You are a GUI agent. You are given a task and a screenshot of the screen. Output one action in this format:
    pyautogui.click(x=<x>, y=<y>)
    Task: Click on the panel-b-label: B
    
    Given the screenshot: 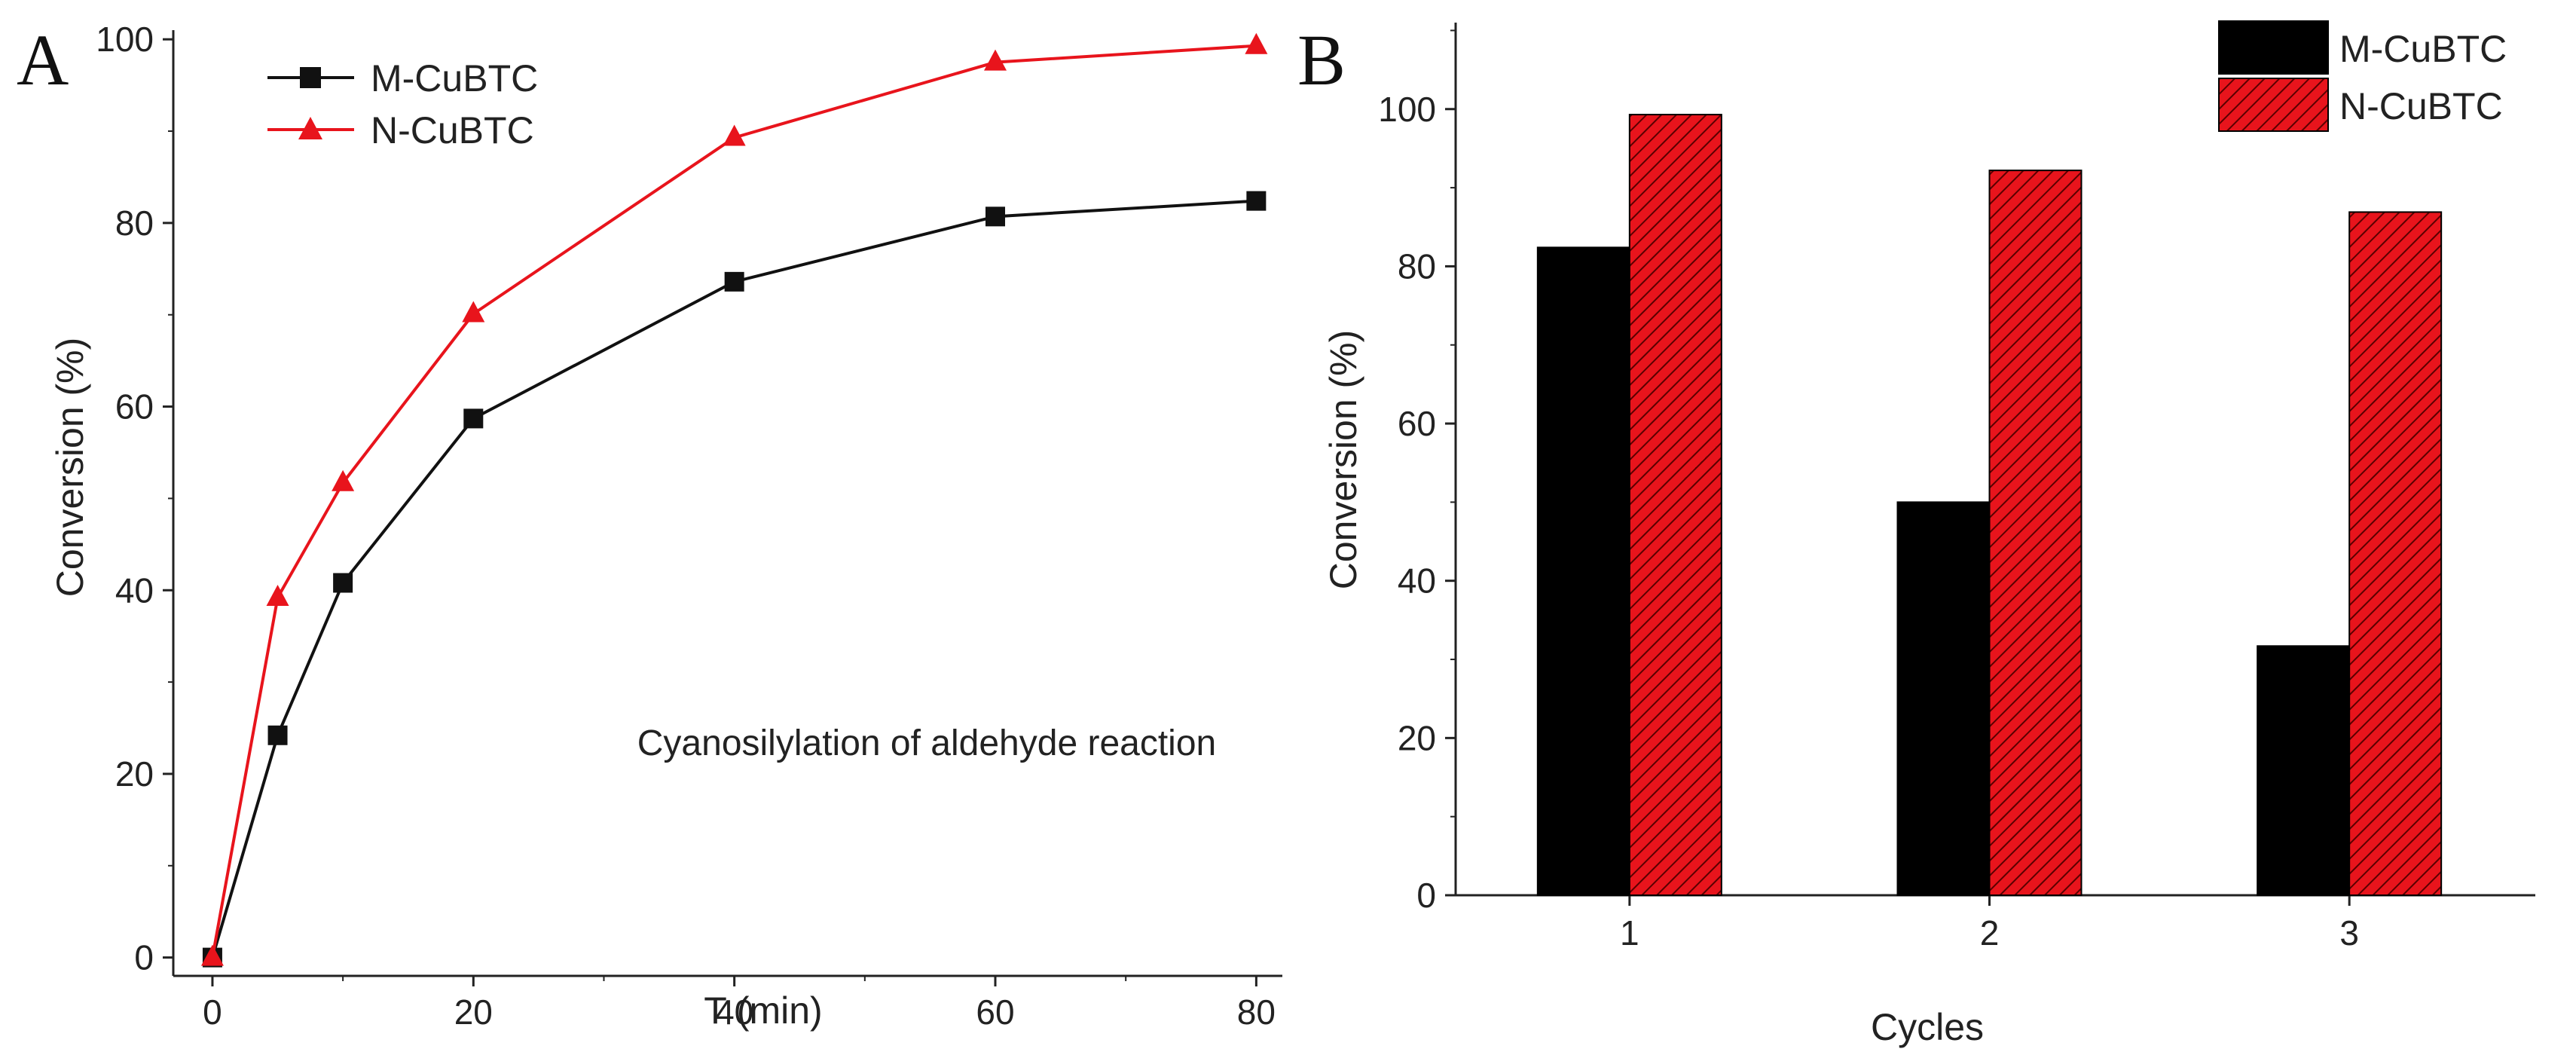 What is the action you would take?
    pyautogui.click(x=1321, y=60)
    